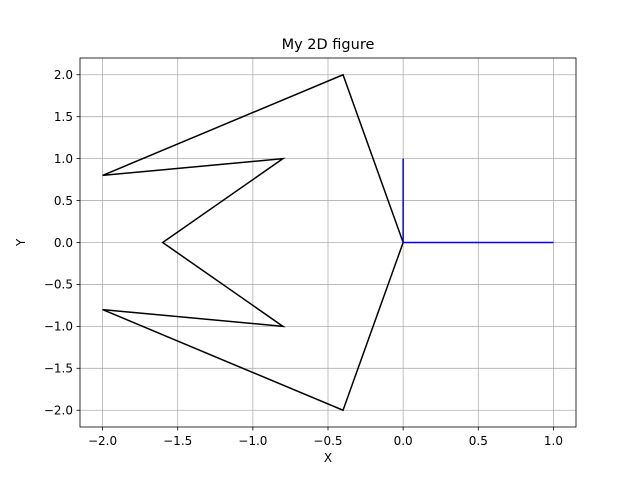  What do you see at coordinates (58, 327) in the screenshot?
I see `y-tick-label: −1.0` at bounding box center [58, 327].